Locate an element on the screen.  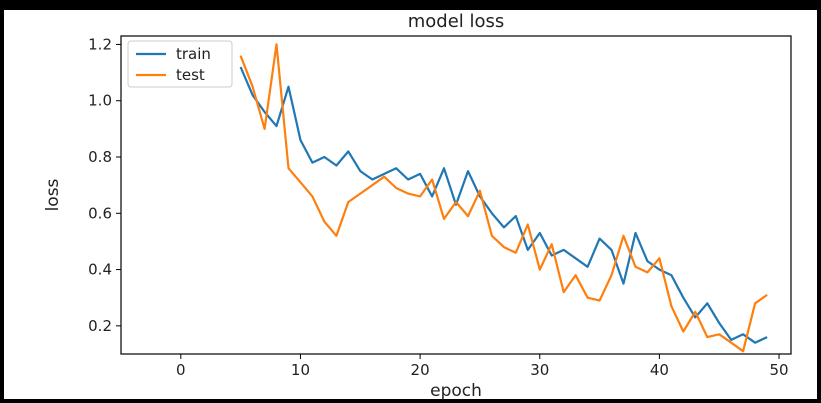
x-tick-label: 10 is located at coordinates (300, 370).